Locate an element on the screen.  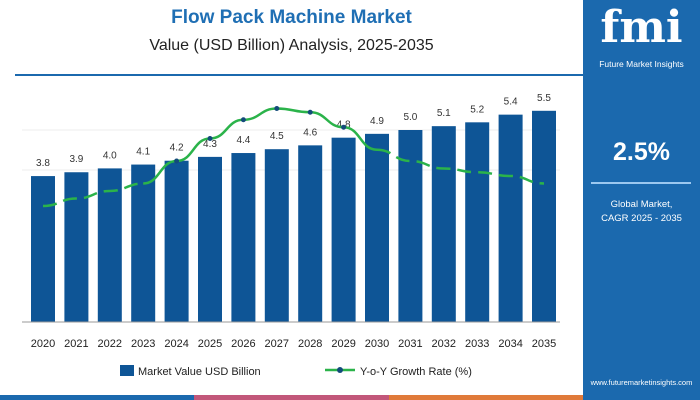
bar-label-2020: 3.8 is located at coordinates (43, 163).